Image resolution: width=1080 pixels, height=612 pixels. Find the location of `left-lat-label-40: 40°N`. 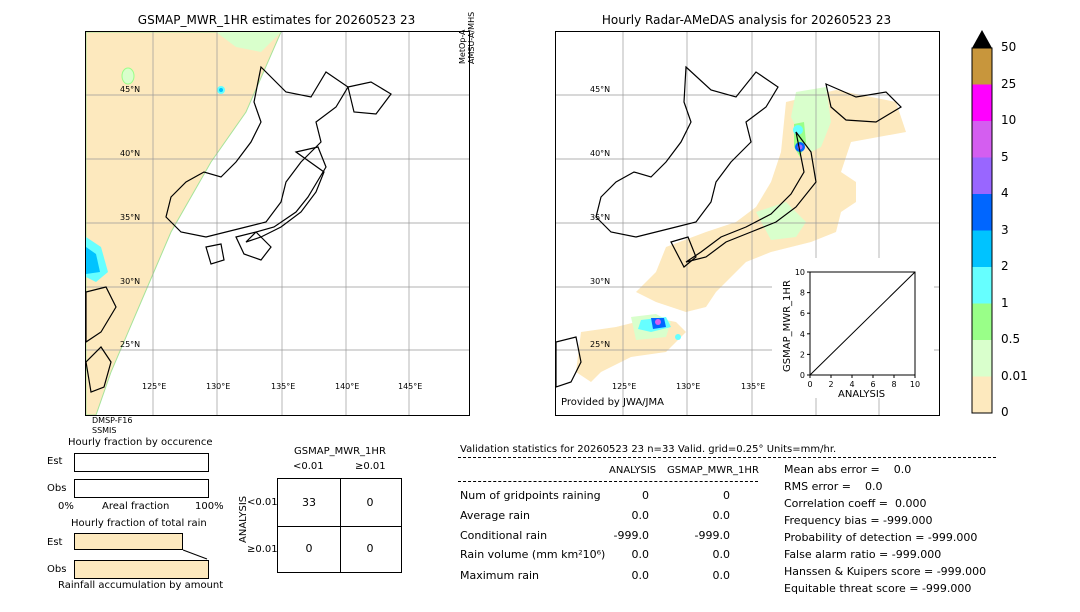

left-lat-label-40: 40°N is located at coordinates (130, 153).